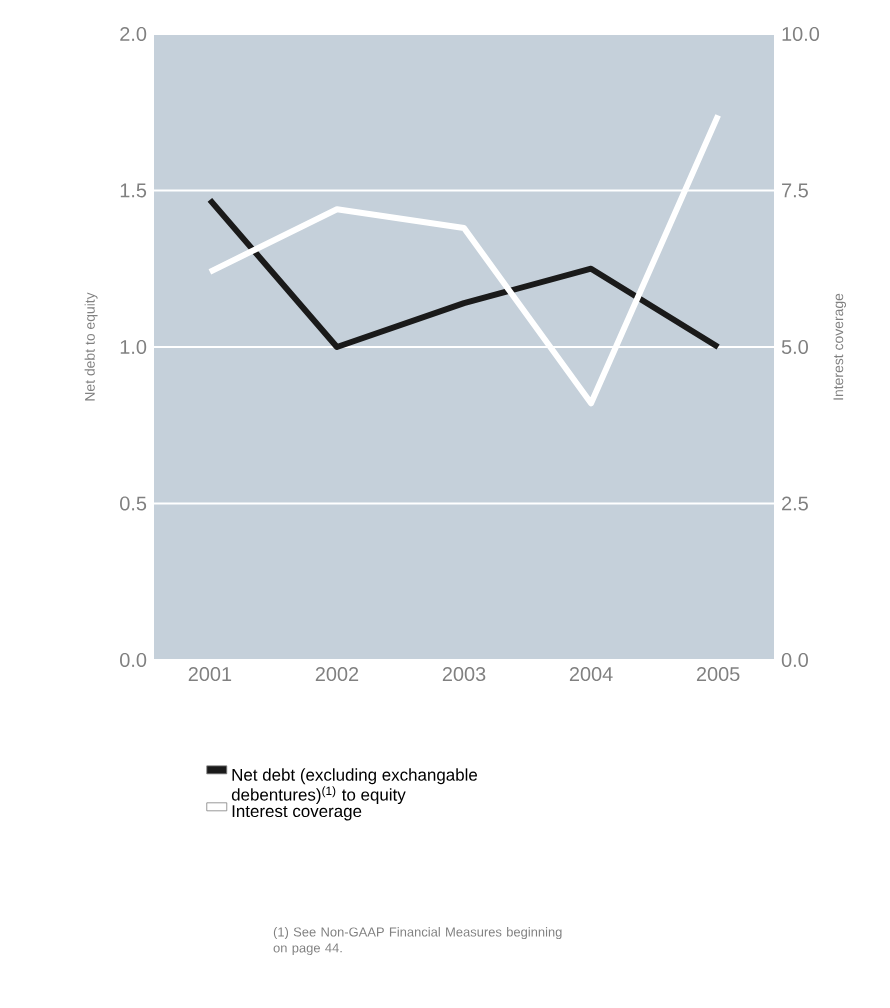 The width and height of the screenshot is (890, 1008). Describe the element at coordinates (133, 503) in the screenshot. I see `y-tick-label: 0.5` at that location.